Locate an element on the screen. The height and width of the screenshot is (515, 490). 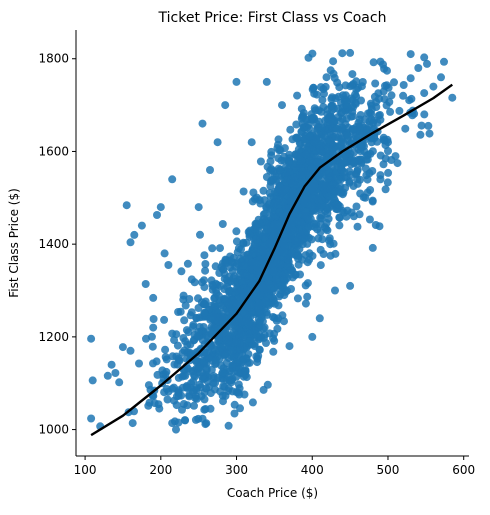
y-tick-label: 1800 is located at coordinates (53, 59).